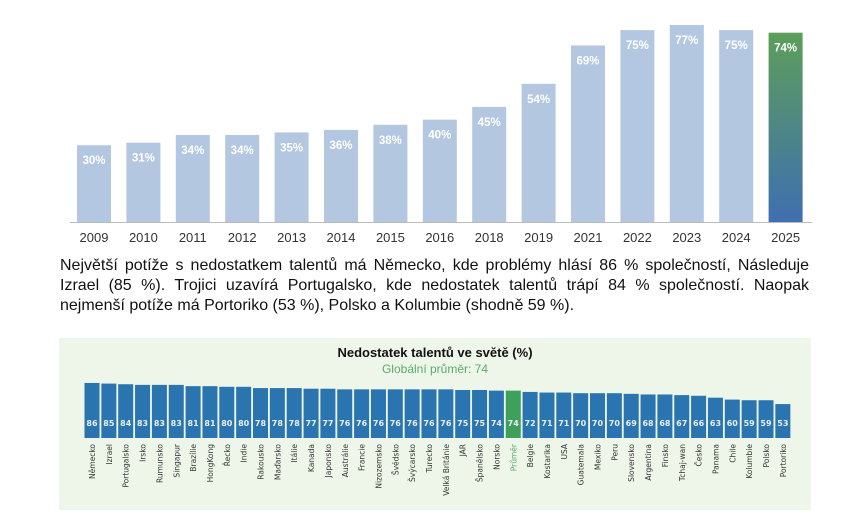 The height and width of the screenshot is (530, 842). Describe the element at coordinates (126, 423) in the screenshot. I see `data-label: 84` at that location.